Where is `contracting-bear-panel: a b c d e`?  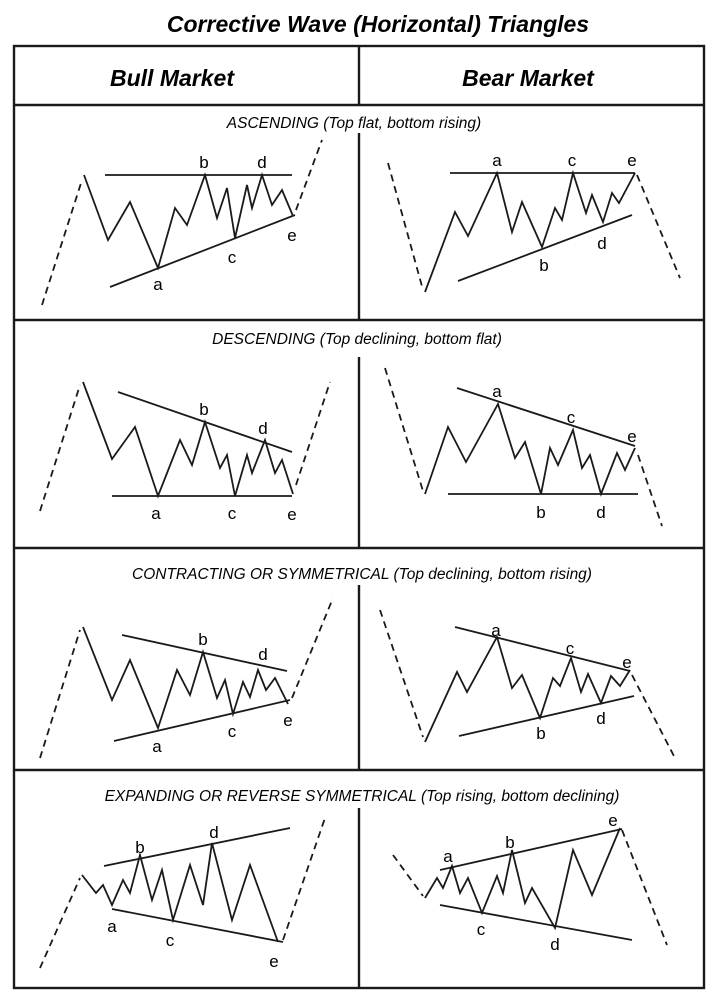 contracting-bear-panel: a b c d e is located at coordinates (528, 685).